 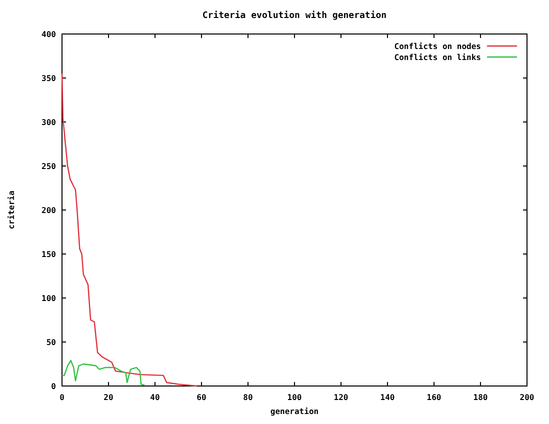 I want to click on y-tick-label: 0, so click(x=53, y=386).